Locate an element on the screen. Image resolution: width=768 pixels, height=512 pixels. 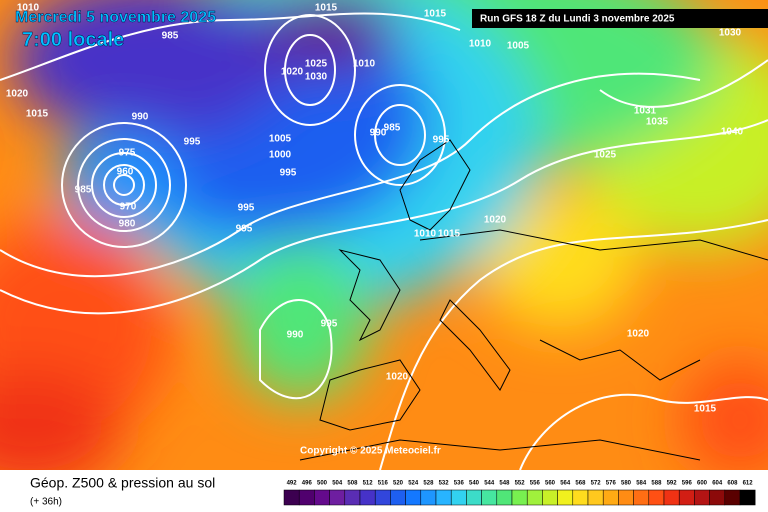
colorbar-label: 608 is located at coordinates (732, 484).